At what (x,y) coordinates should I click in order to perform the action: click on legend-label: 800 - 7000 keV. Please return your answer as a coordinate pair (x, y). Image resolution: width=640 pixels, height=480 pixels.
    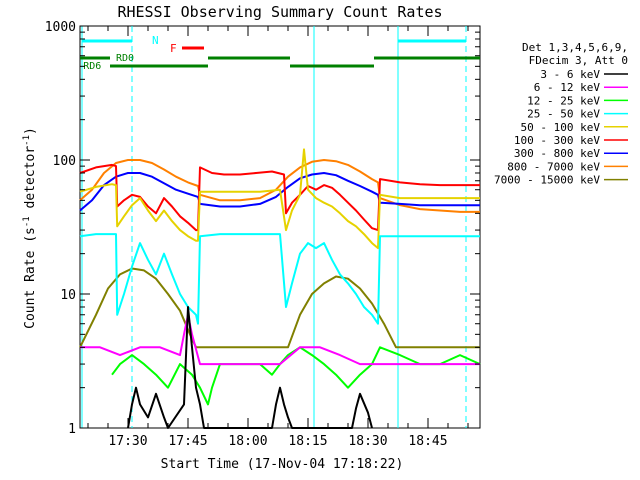
    Looking at the image, I should click on (553, 166).